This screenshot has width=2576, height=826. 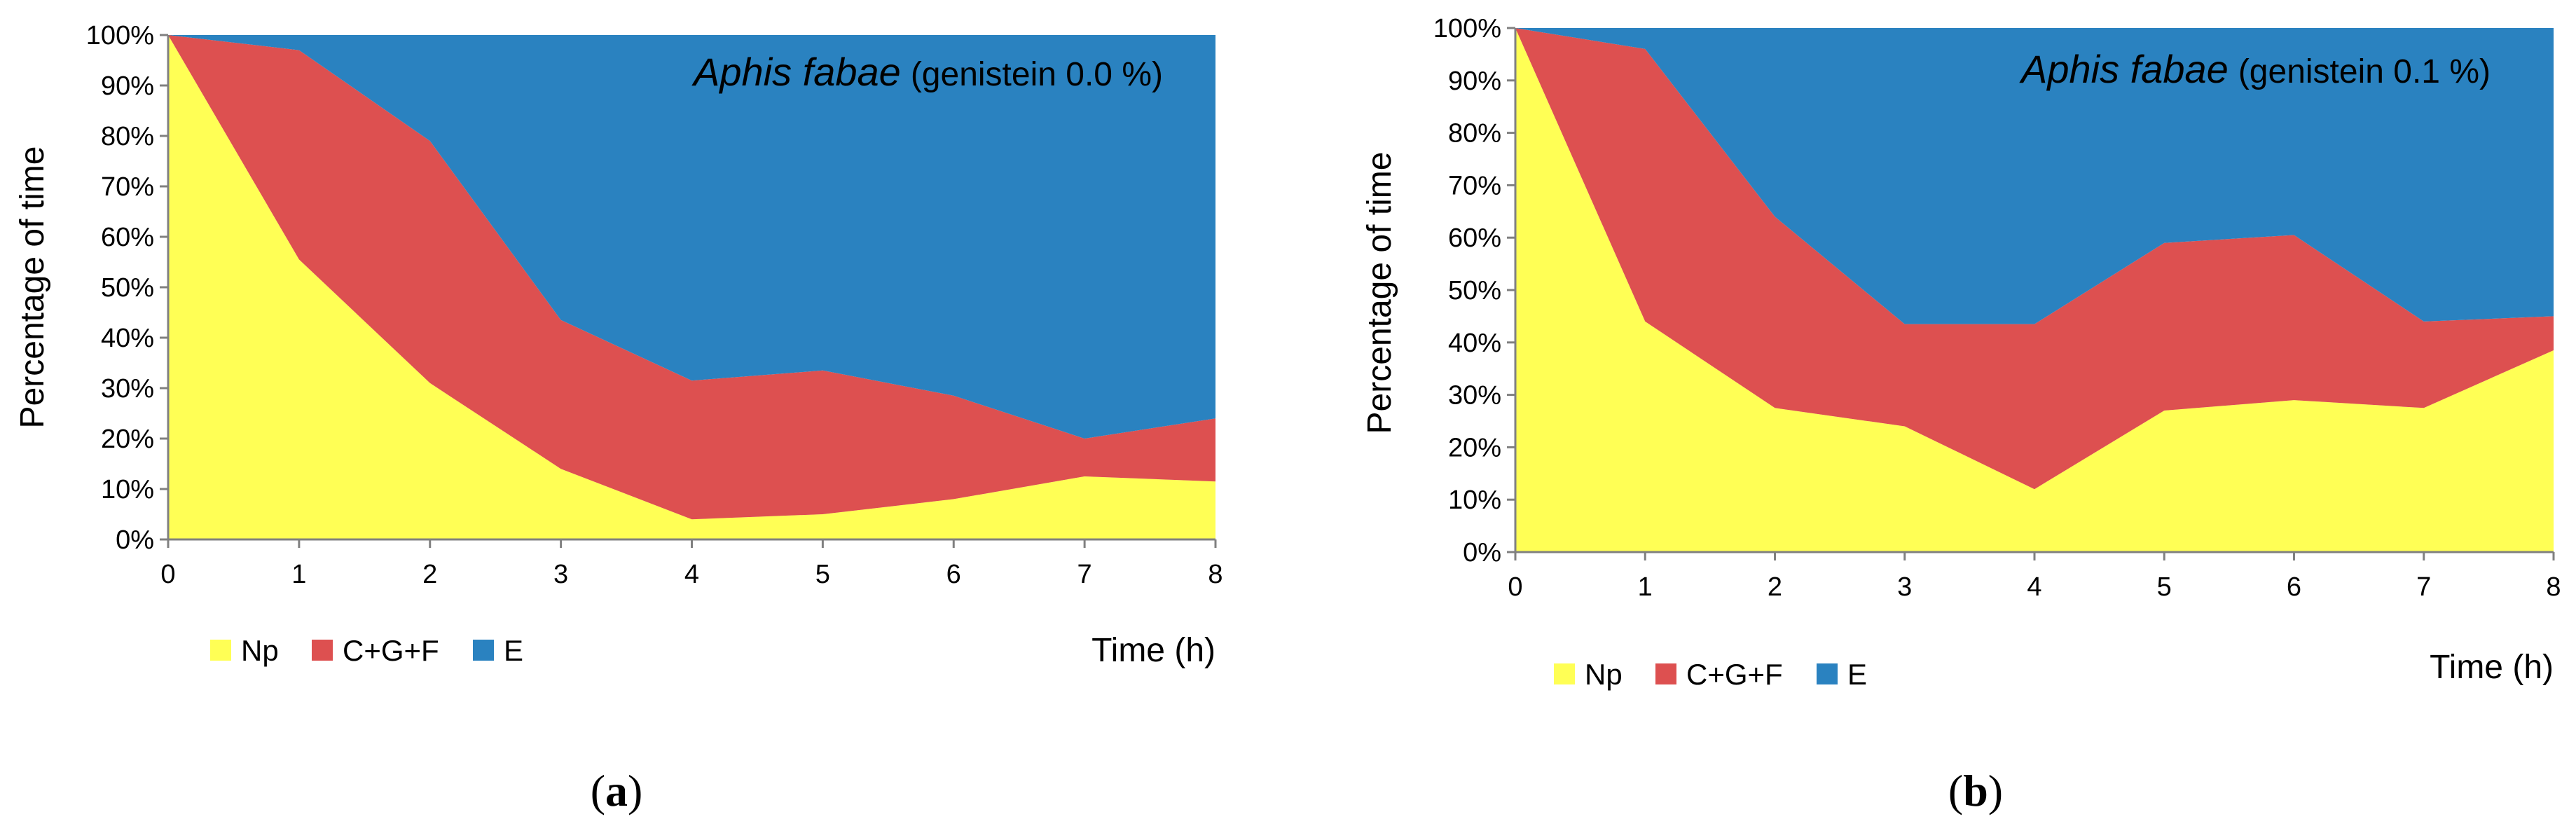 What do you see at coordinates (2364, 71) in the screenshot?
I see `annotation-condition: (genistein 0.1 %)` at bounding box center [2364, 71].